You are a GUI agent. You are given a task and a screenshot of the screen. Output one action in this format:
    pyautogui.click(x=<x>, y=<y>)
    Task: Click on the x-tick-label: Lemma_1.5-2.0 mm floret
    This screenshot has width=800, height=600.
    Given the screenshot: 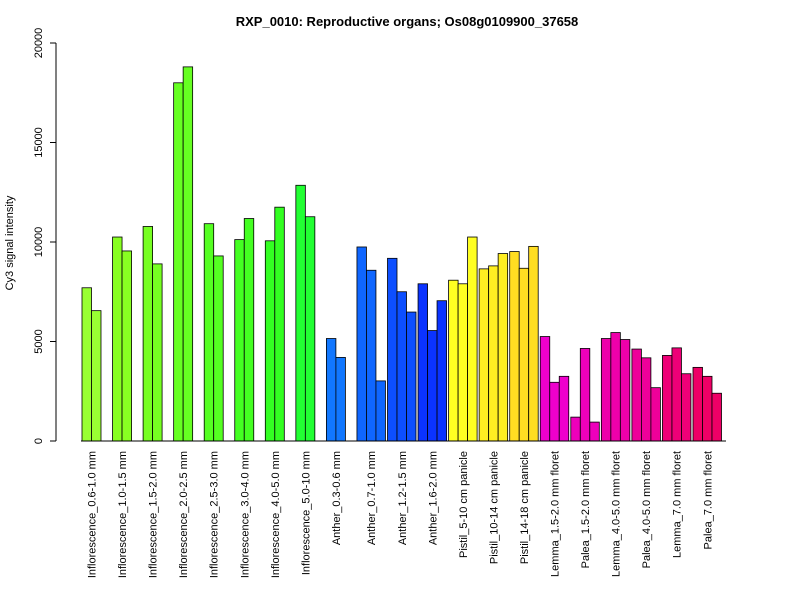 What is the action you would take?
    pyautogui.click(x=556, y=514)
    